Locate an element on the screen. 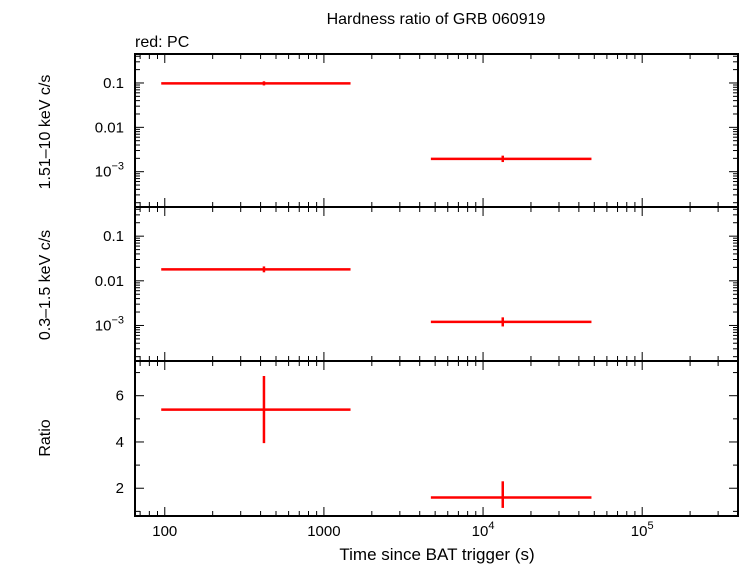 This screenshot has width=742, height=566. chart-subtitle: red: PC is located at coordinates (162, 42).